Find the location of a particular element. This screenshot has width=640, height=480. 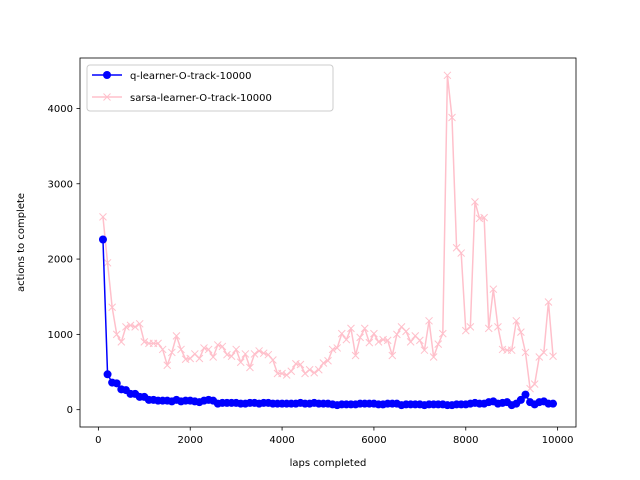

y-tick-label: 4000 is located at coordinates (60, 109).